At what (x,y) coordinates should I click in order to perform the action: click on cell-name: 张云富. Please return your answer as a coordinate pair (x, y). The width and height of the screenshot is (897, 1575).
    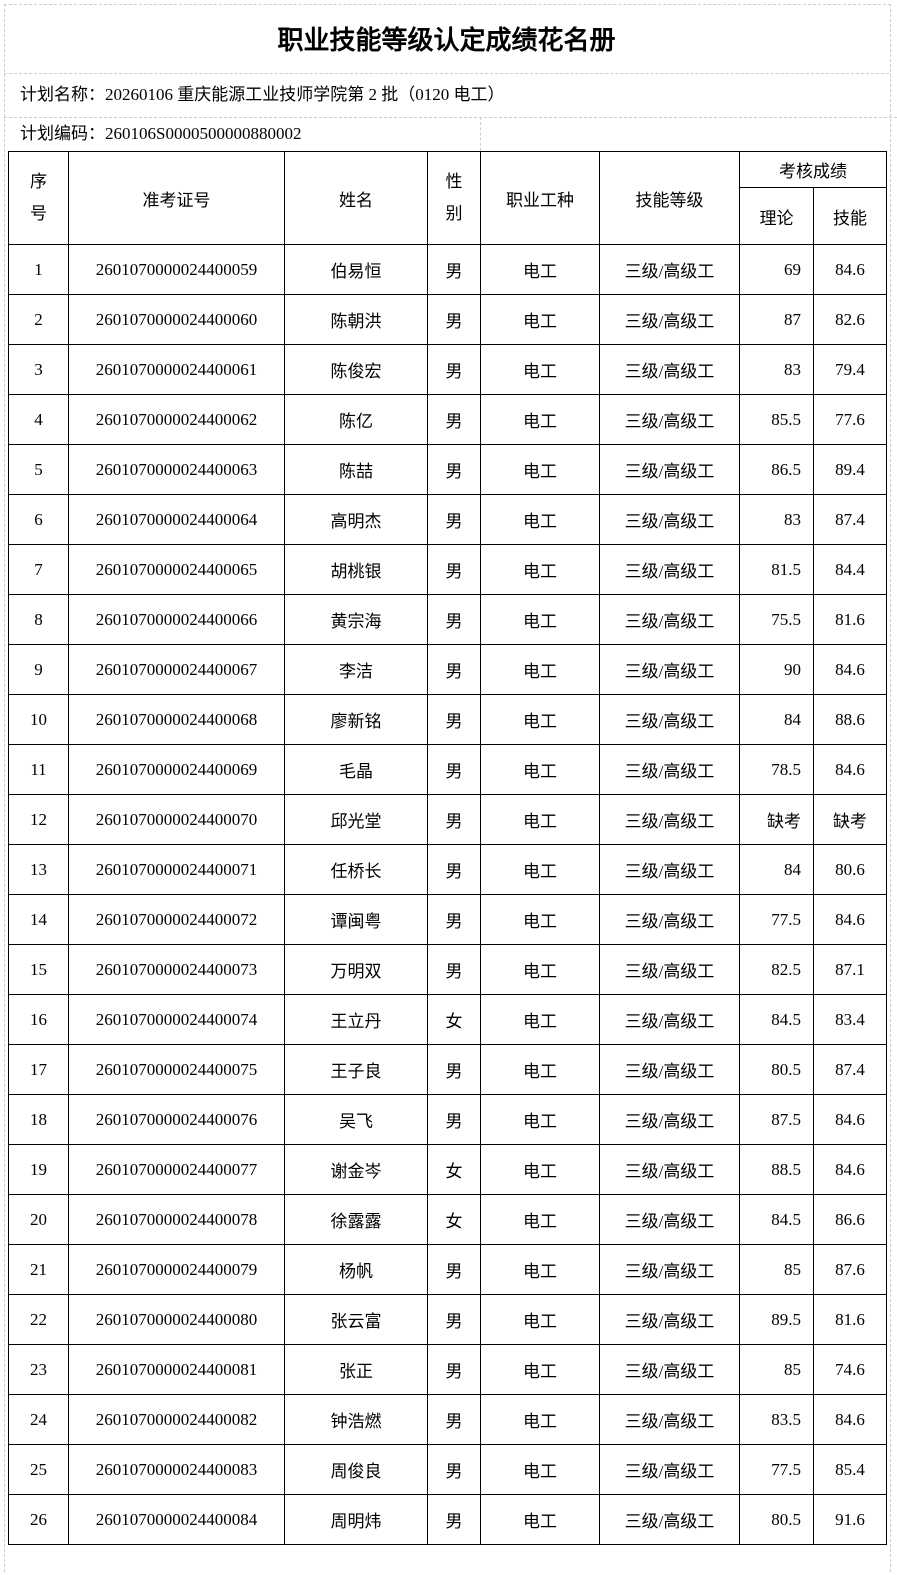
    Looking at the image, I should click on (356, 1319).